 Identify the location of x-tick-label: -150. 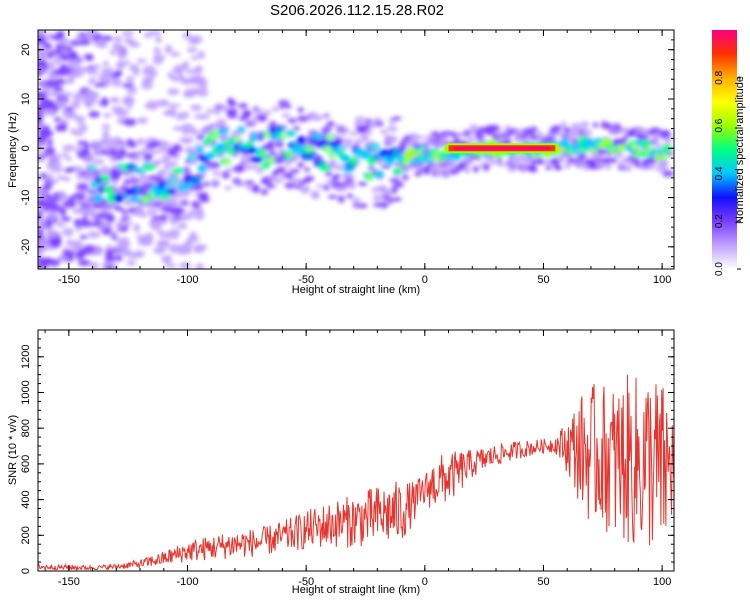
(69, 582).